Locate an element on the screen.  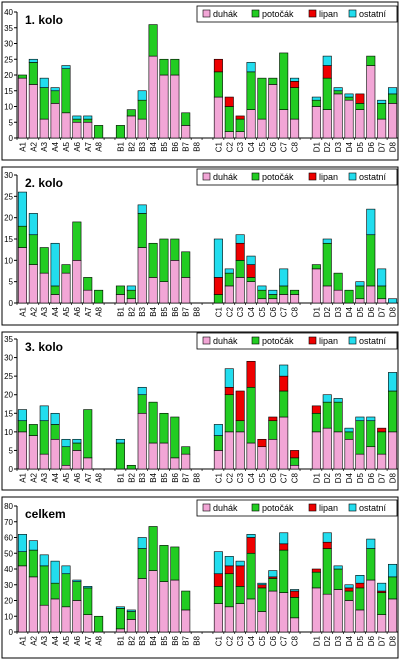
legend-swatch-duhak is located at coordinates (206, 176).